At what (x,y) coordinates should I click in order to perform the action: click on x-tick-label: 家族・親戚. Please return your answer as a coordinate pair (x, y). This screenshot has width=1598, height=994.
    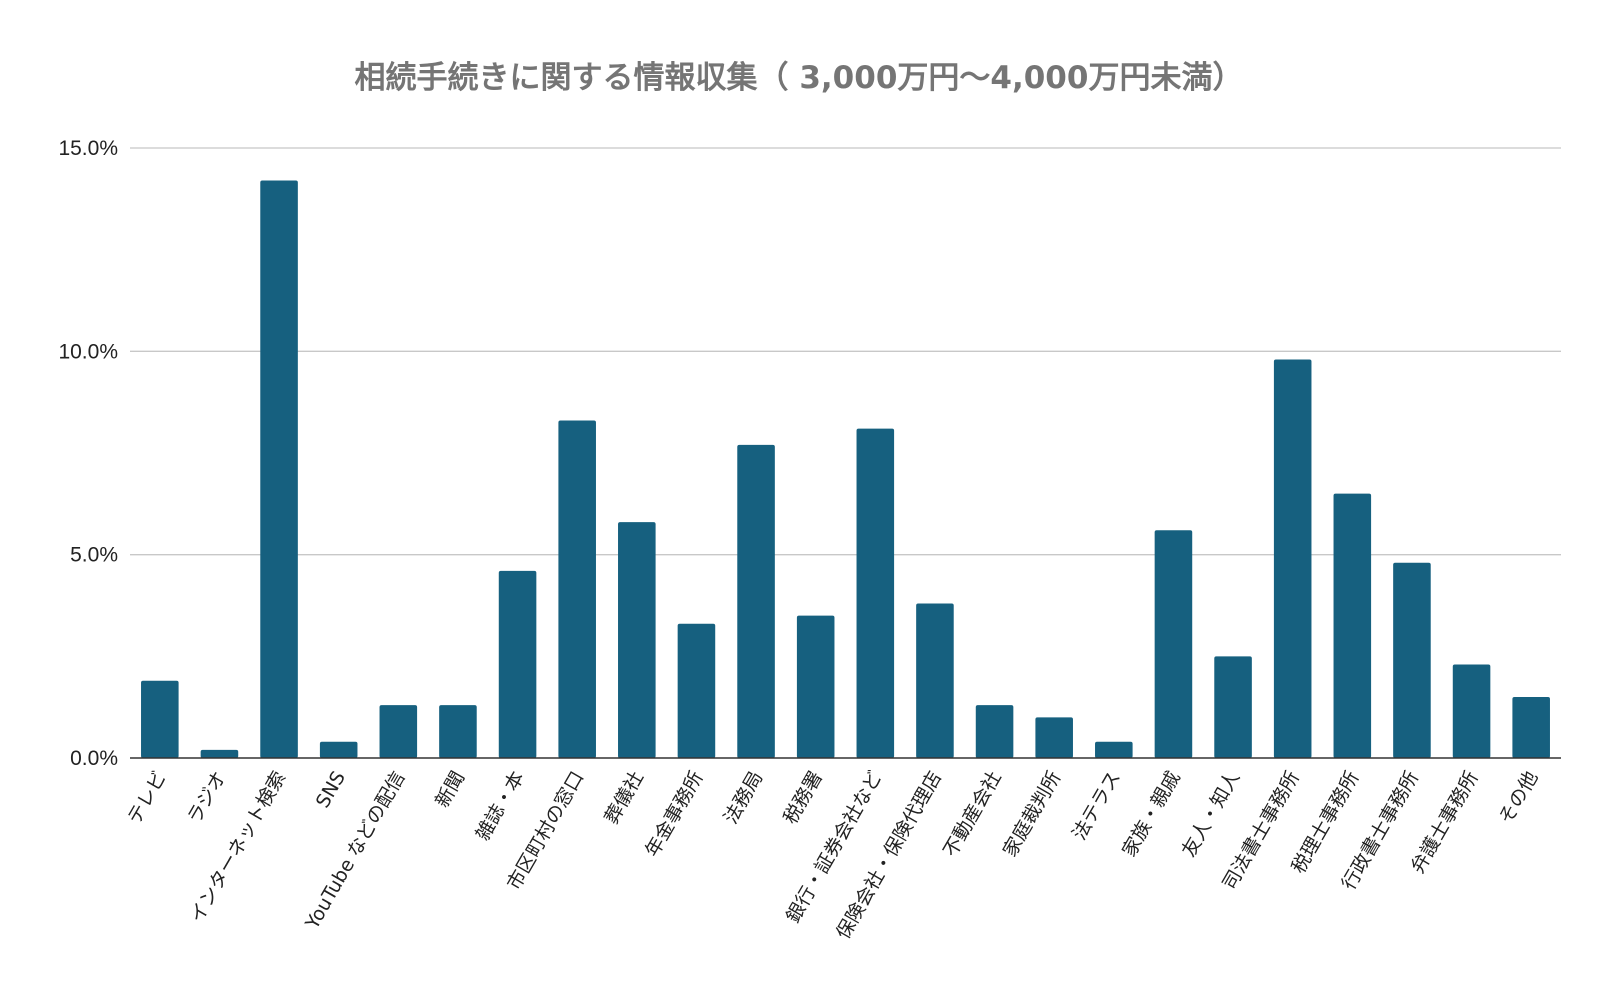
    Looking at the image, I should click on (1151, 814).